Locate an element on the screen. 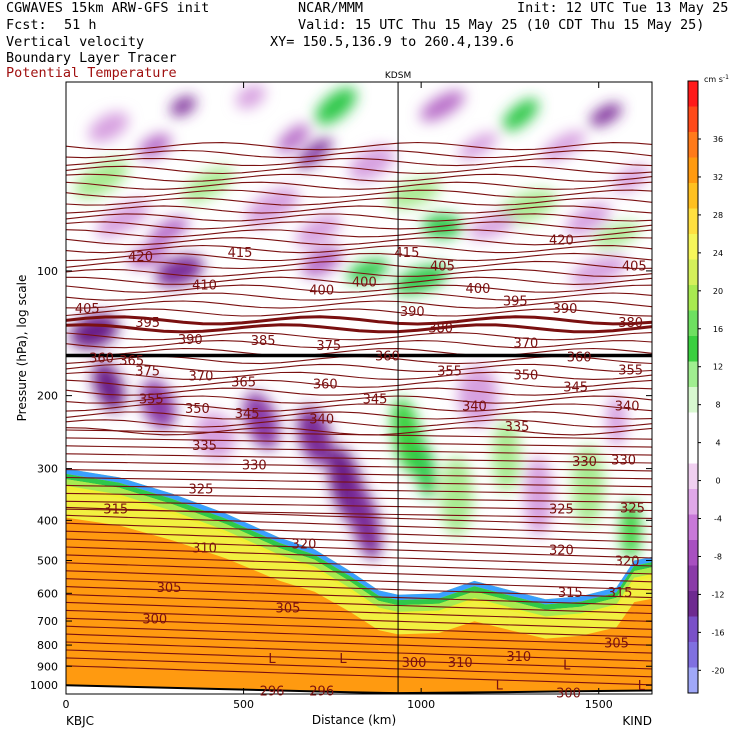  theta-label: 360 is located at coordinates (325, 385).